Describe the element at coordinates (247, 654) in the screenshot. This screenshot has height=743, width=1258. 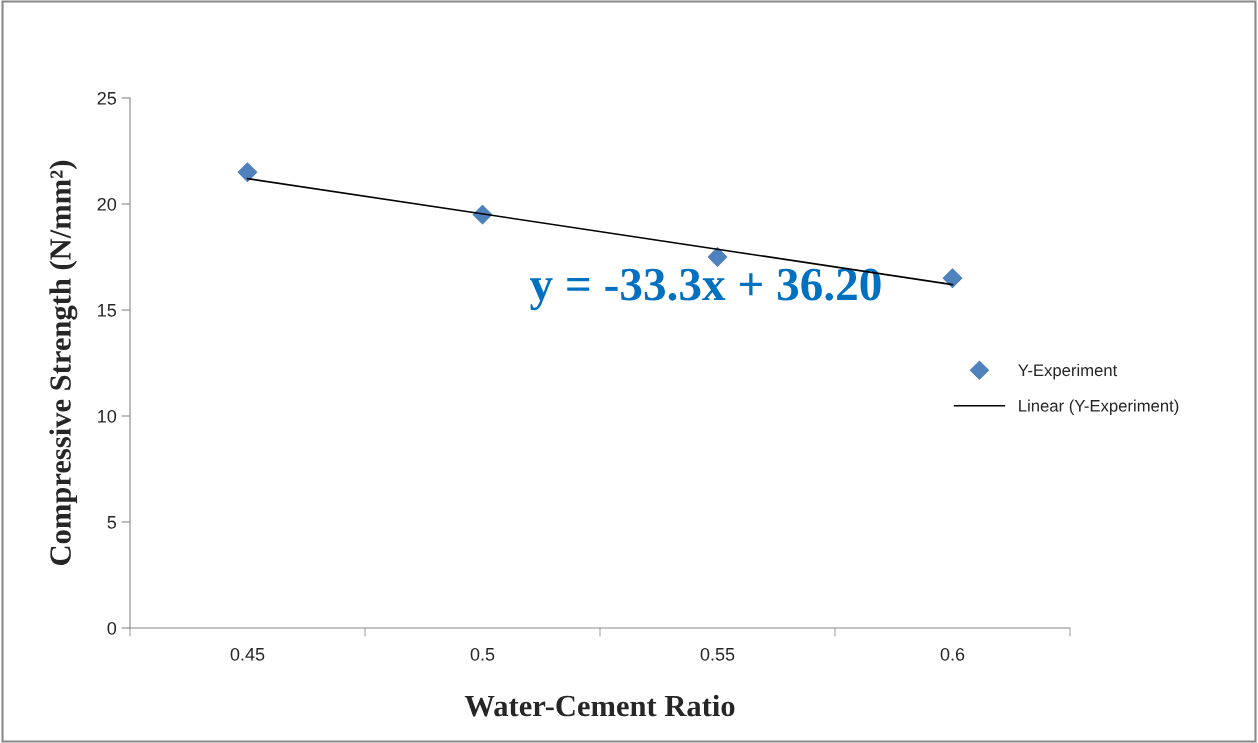
I see `x-tick-label: 0.45` at that location.